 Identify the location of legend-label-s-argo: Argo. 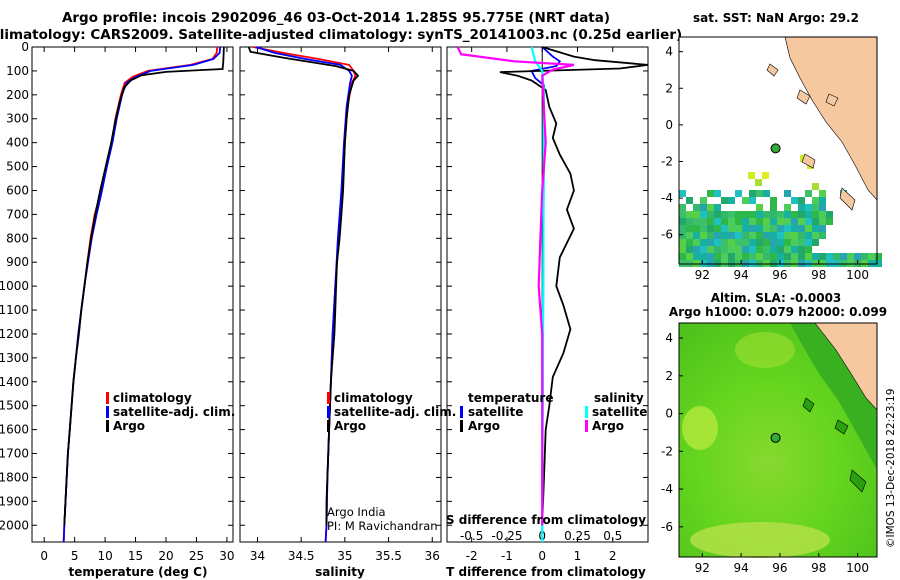
(608, 426).